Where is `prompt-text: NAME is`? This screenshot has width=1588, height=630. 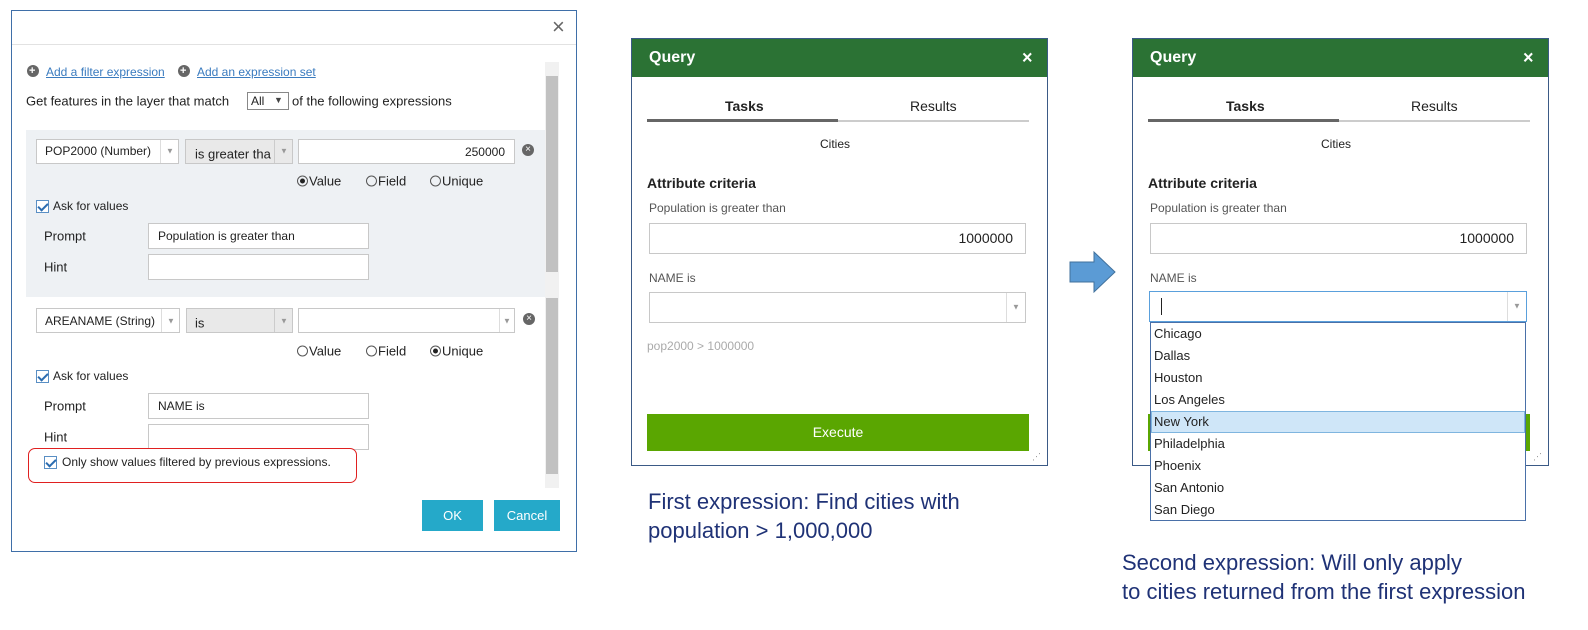 prompt-text: NAME is is located at coordinates (181, 406).